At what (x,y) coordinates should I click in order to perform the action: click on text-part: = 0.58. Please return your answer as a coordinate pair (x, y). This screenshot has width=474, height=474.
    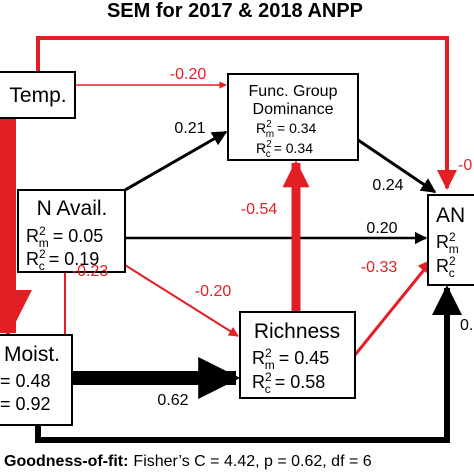
    Looking at the image, I should click on (300, 382).